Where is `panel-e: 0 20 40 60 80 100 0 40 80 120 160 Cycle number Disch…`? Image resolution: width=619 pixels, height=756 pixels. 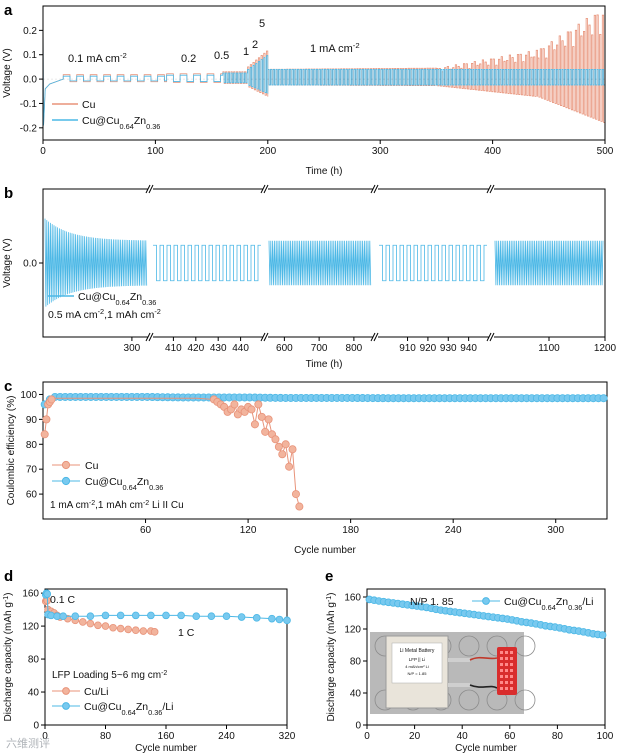 panel-e: 0 20 40 60 80 100 0 40 80 120 160 Cycle number Disch… is located at coordinates (469, 661).